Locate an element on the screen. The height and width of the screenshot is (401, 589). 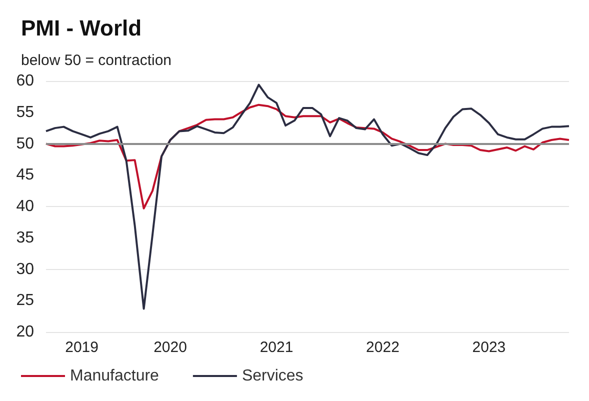
y-tick-label: 50 is located at coordinates (25, 143).